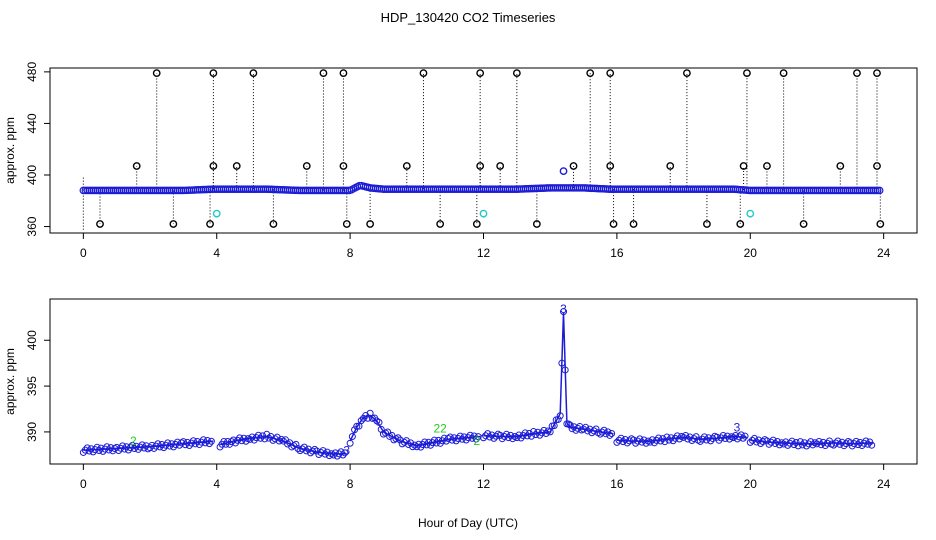  I want to click on bottom-y-tick-label: 400, so click(32, 340).